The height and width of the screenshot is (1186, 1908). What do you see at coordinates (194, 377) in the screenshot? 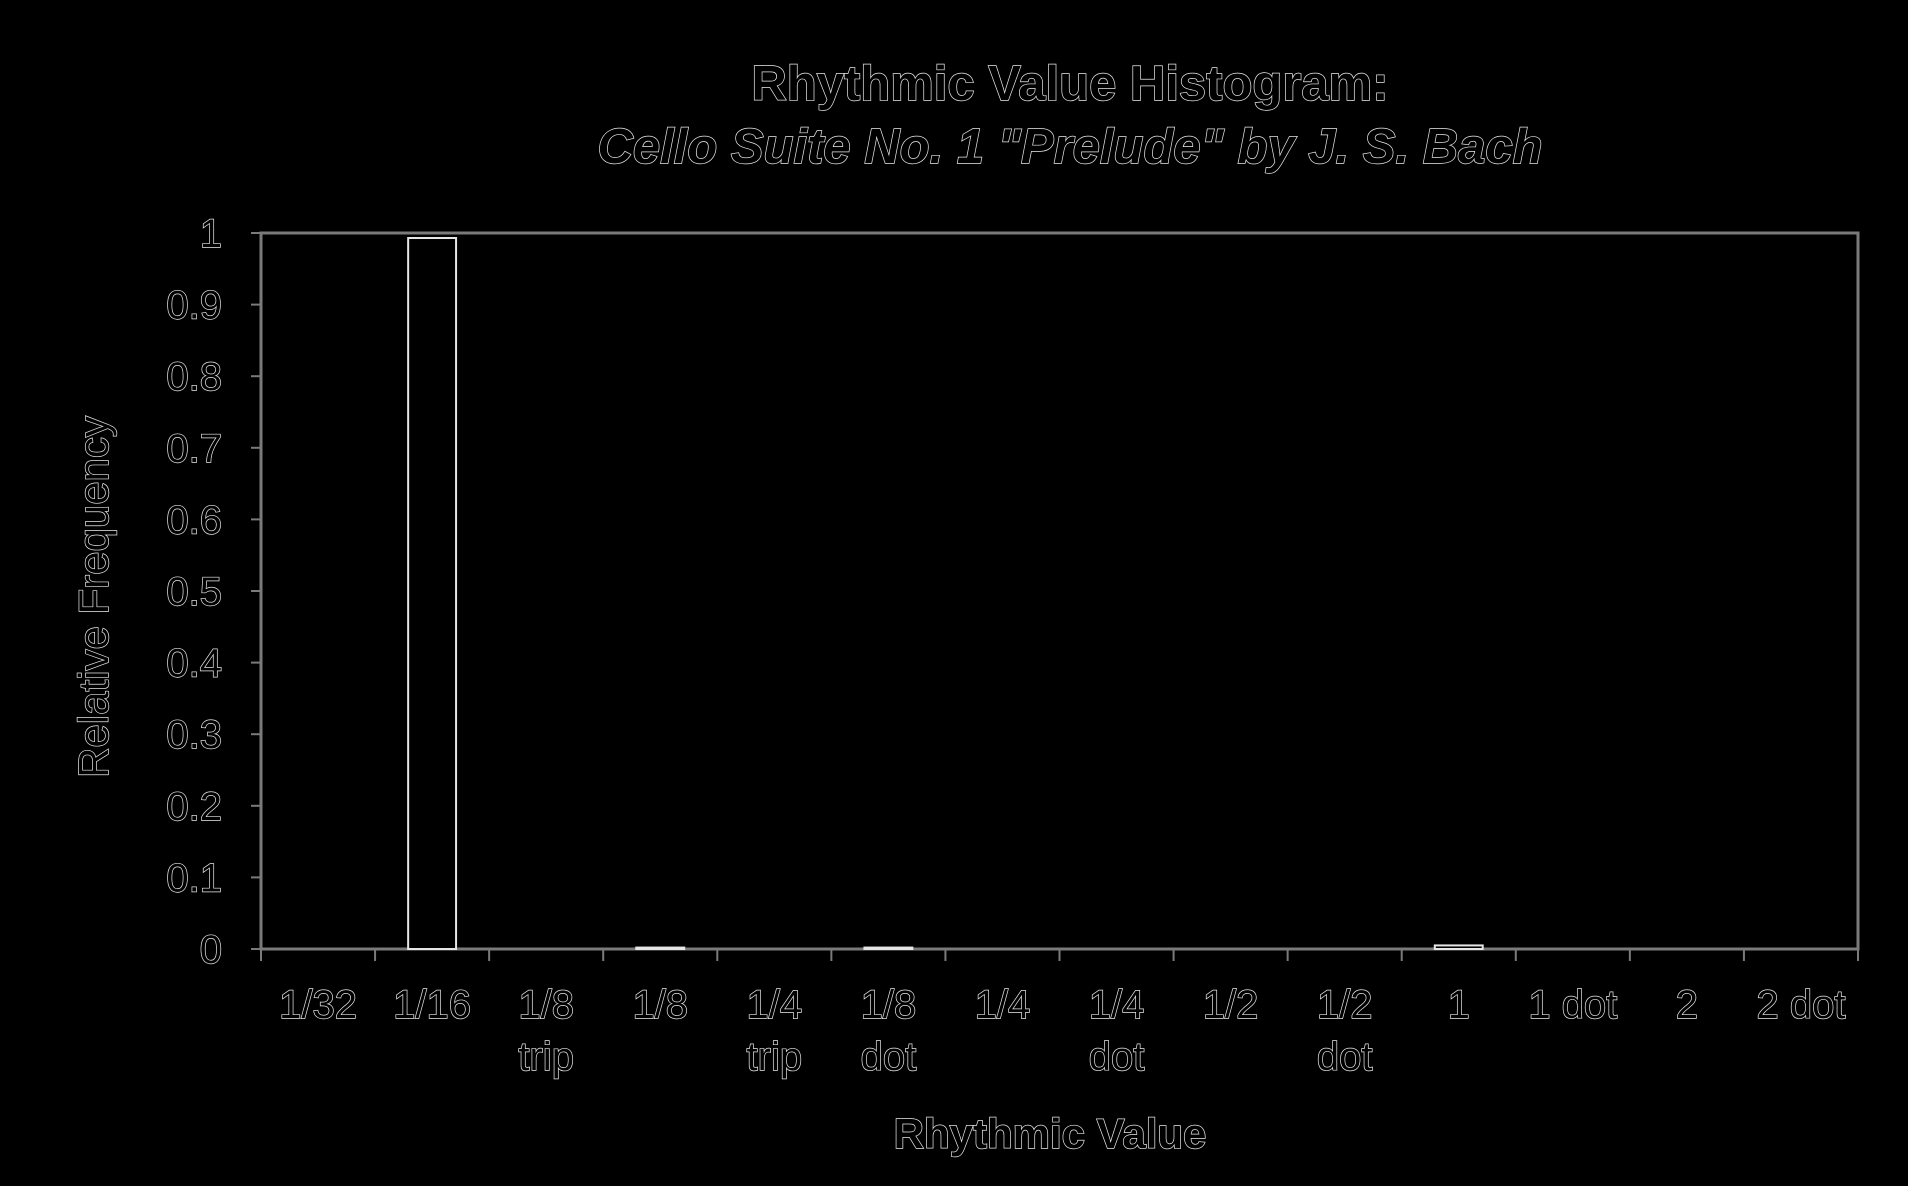
I see `y-tick-label: 0.8` at bounding box center [194, 377].